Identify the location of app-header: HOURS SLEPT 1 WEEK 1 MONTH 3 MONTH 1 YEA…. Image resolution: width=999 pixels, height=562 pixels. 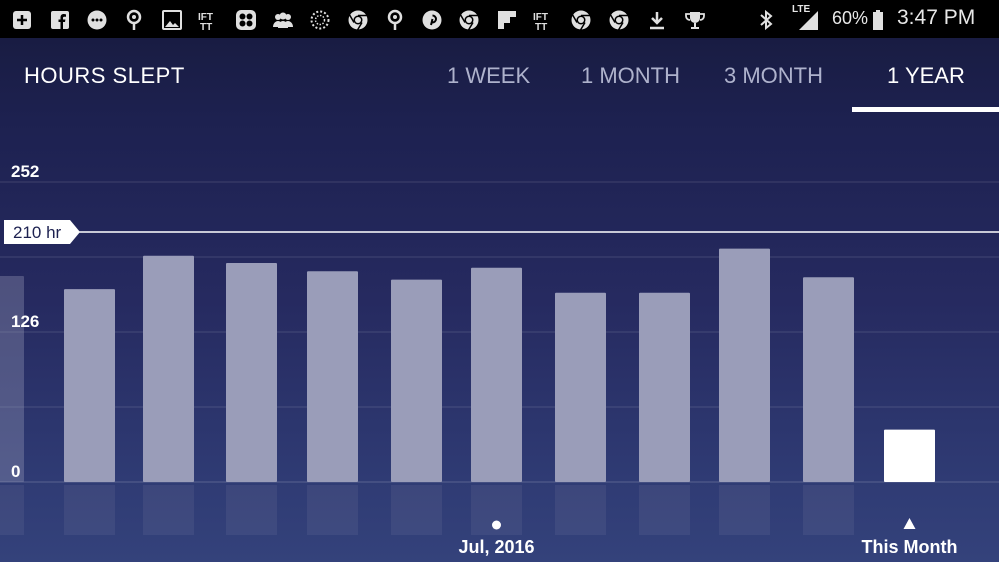
(499, 75).